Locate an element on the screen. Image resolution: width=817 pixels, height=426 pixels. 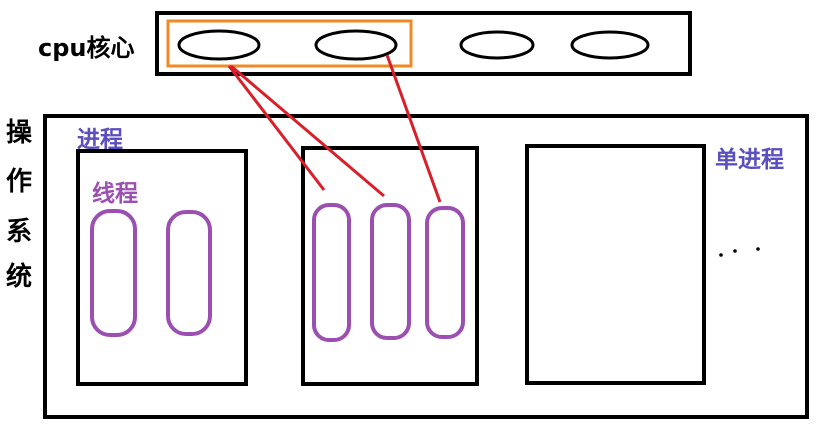
os-char-4: 统 is located at coordinates (19, 276).